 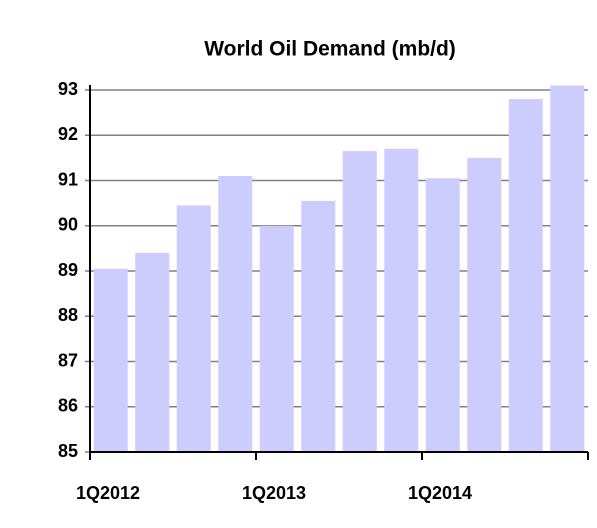 I want to click on y-tick-label: 87, so click(x=68, y=360).